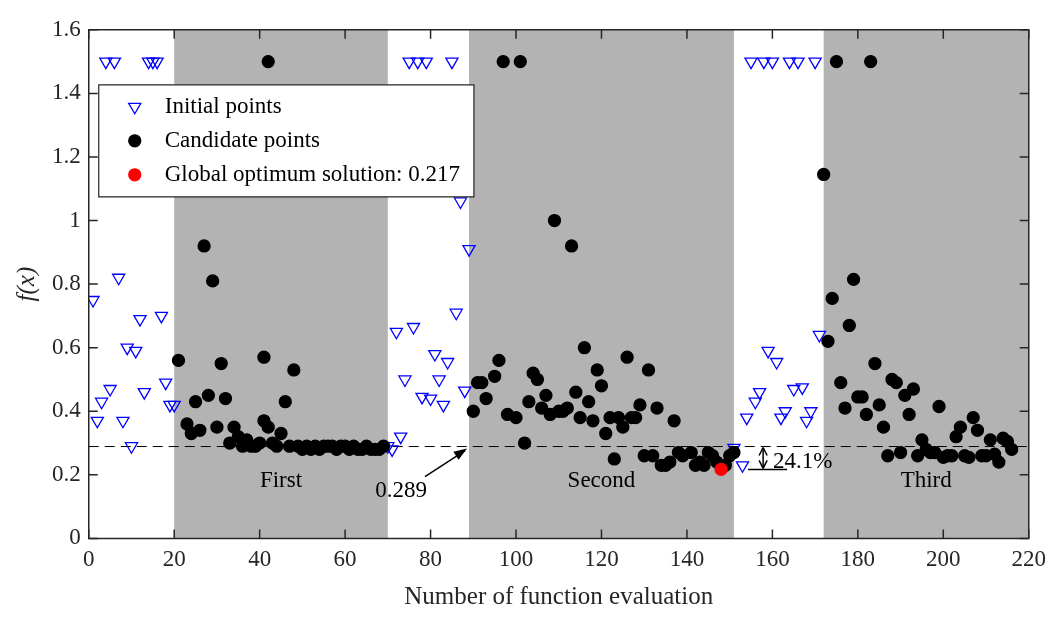  I want to click on band-label: Second, so click(601, 480).